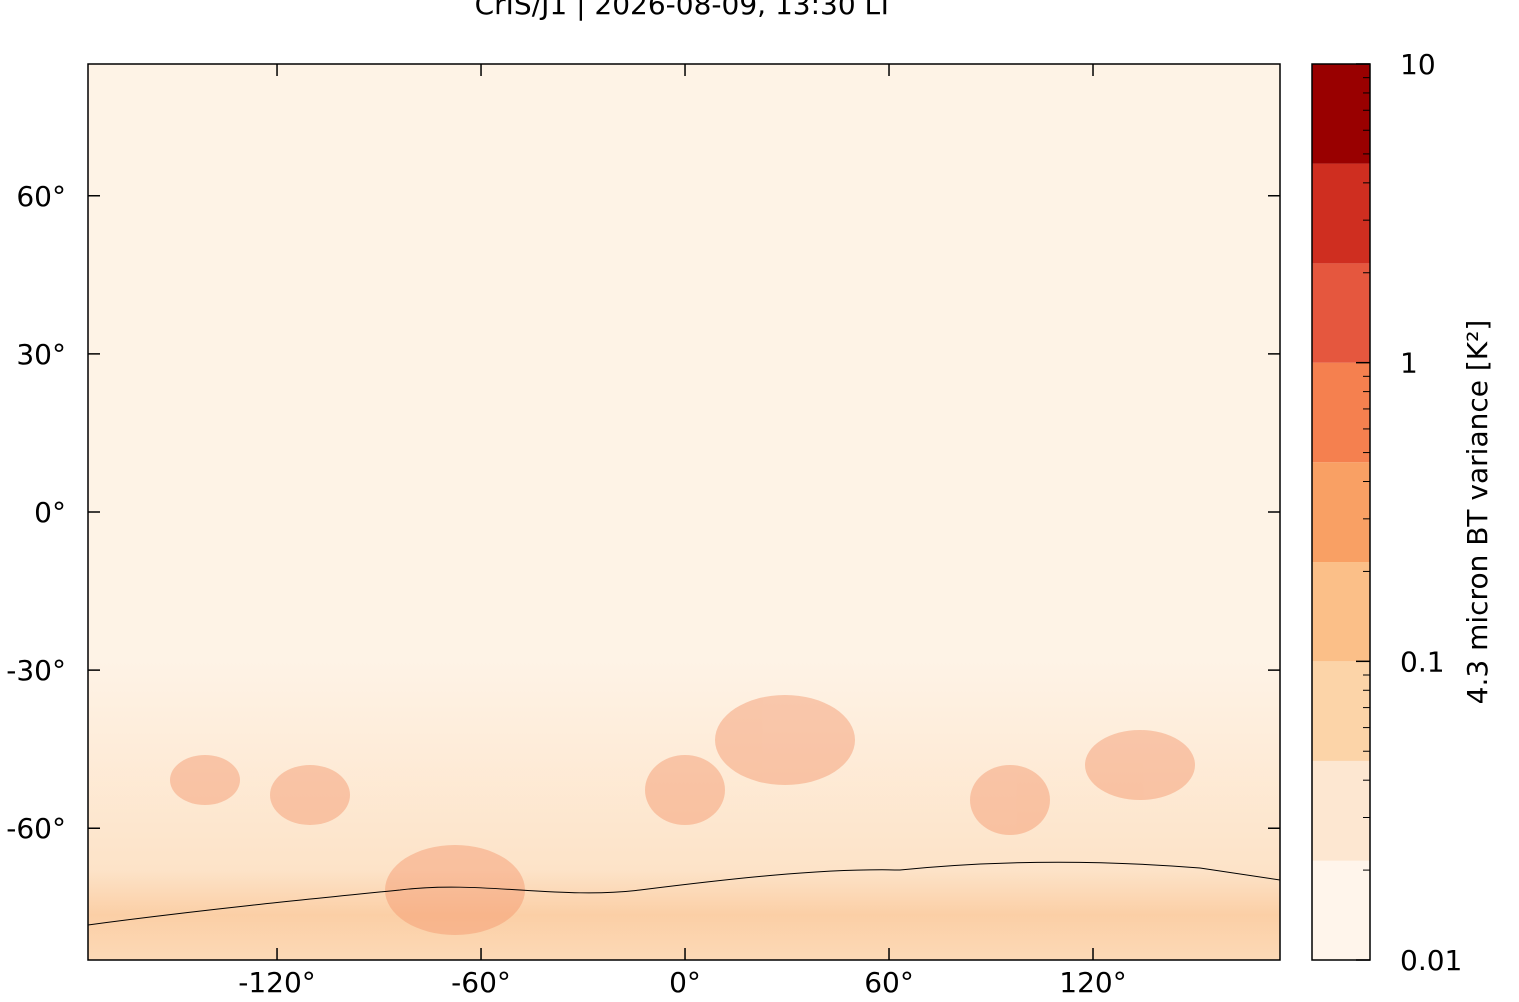  What do you see at coordinates (1418, 64) in the screenshot?
I see `colorbar-tick-label: 10` at bounding box center [1418, 64].